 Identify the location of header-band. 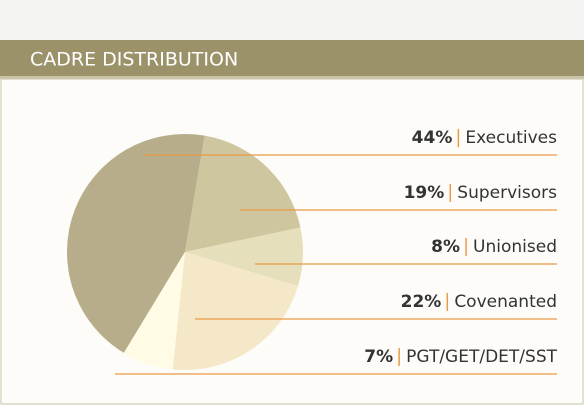
(292, 59).